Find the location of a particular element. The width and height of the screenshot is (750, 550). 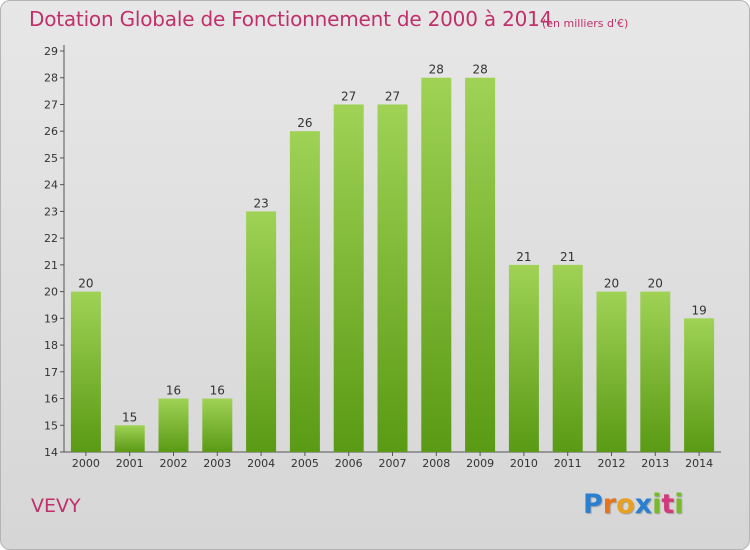

logo-letter: x is located at coordinates (643, 504).